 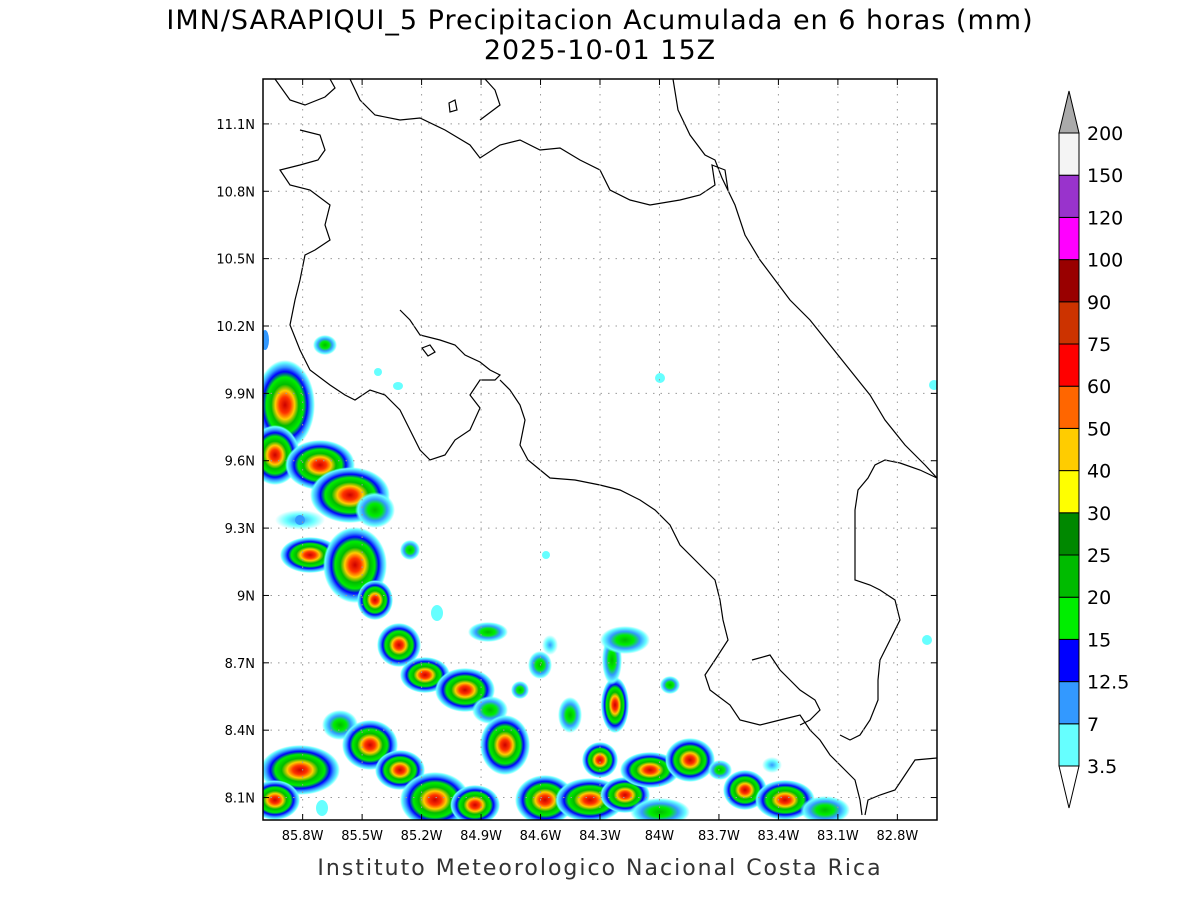 I want to click on x-tick-label: 84.9W, so click(x=481, y=836).